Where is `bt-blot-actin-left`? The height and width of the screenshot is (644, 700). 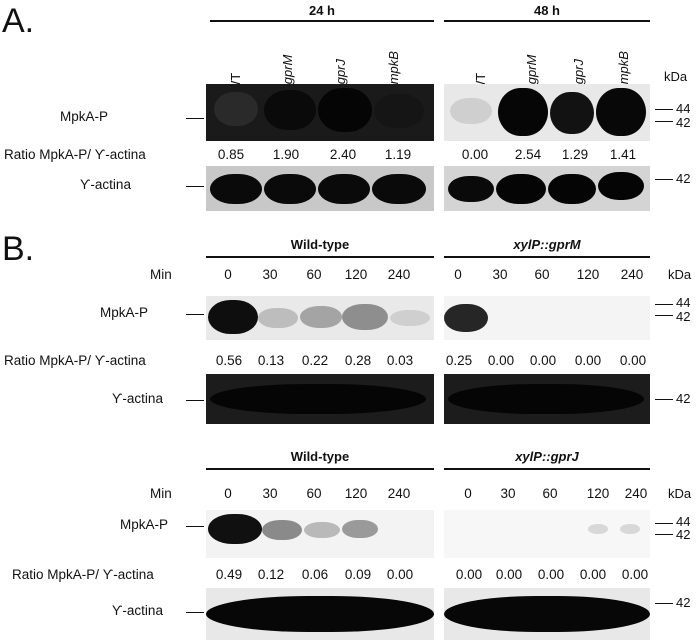 bt-blot-actin-left is located at coordinates (320, 399).